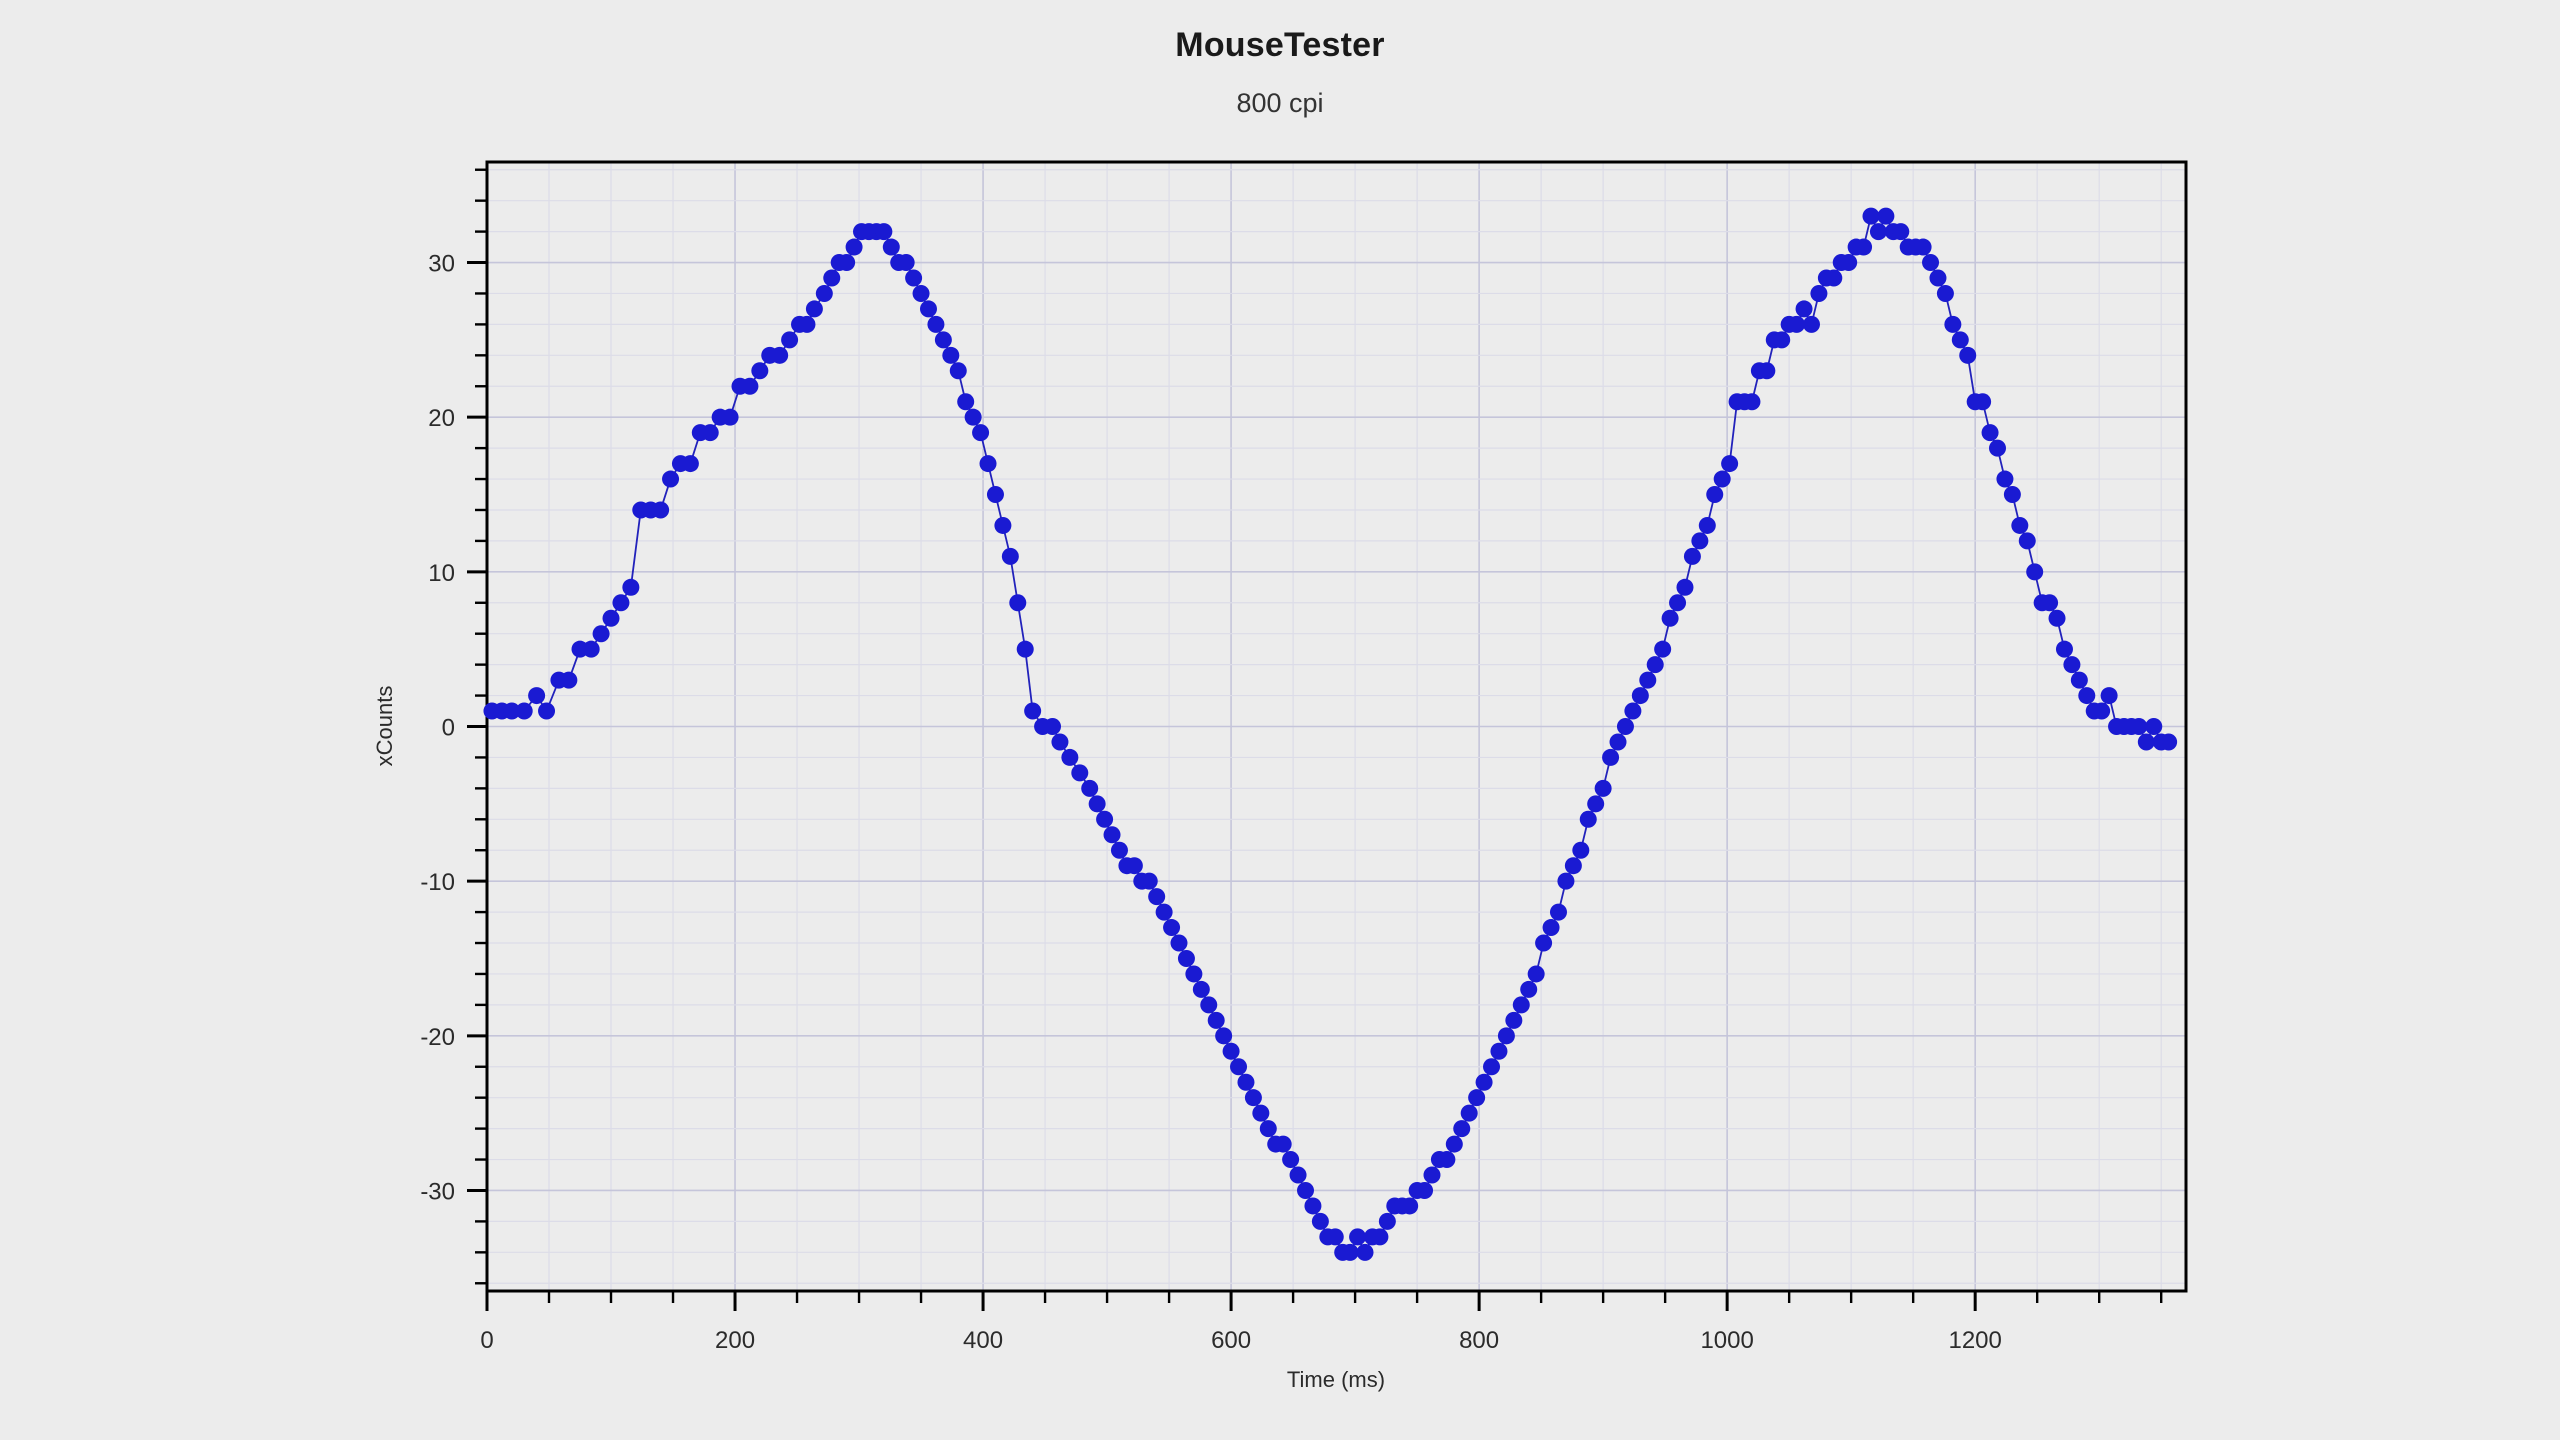 Image resolution: width=2560 pixels, height=1440 pixels. I want to click on y-tick-label: 20, so click(441, 418).